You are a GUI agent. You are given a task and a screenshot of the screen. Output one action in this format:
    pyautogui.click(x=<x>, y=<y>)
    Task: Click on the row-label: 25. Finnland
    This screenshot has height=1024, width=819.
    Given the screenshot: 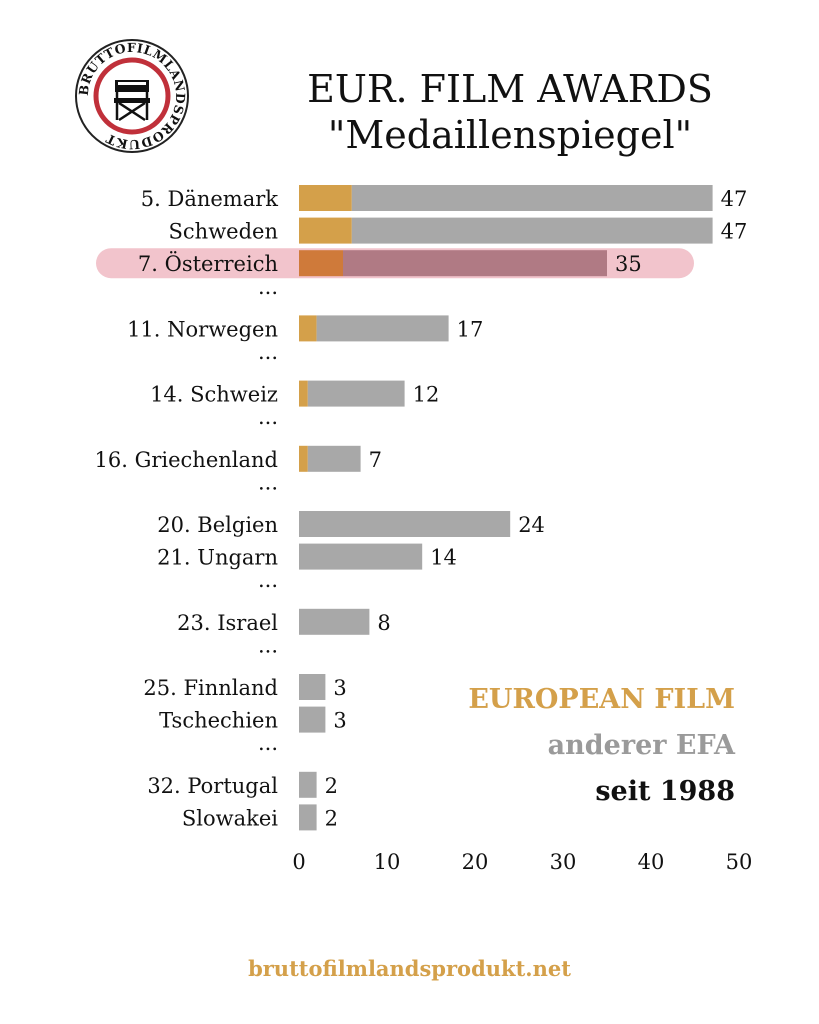 What is the action you would take?
    pyautogui.click(x=210, y=688)
    